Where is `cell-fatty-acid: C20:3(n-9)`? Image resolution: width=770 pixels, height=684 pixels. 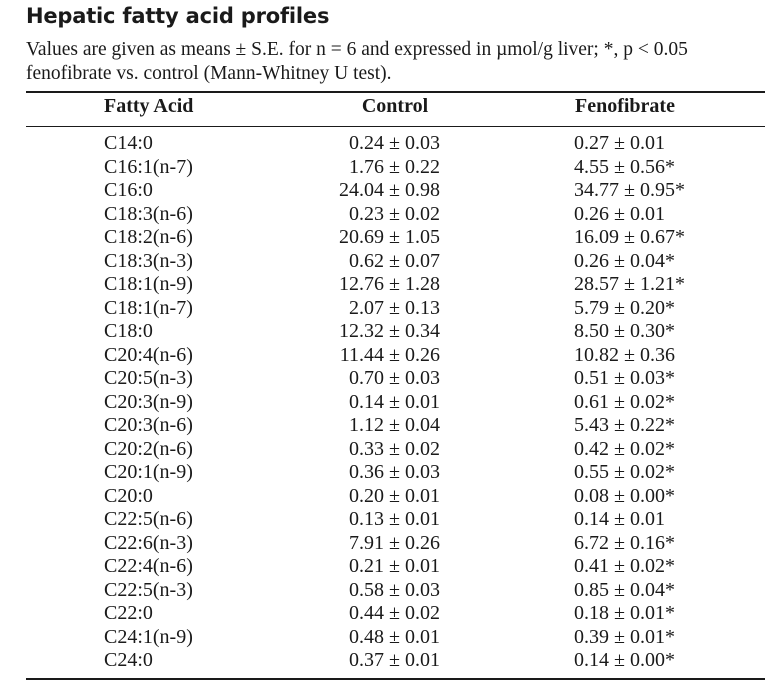 cell-fatty-acid: C20:3(n-9) is located at coordinates (148, 401).